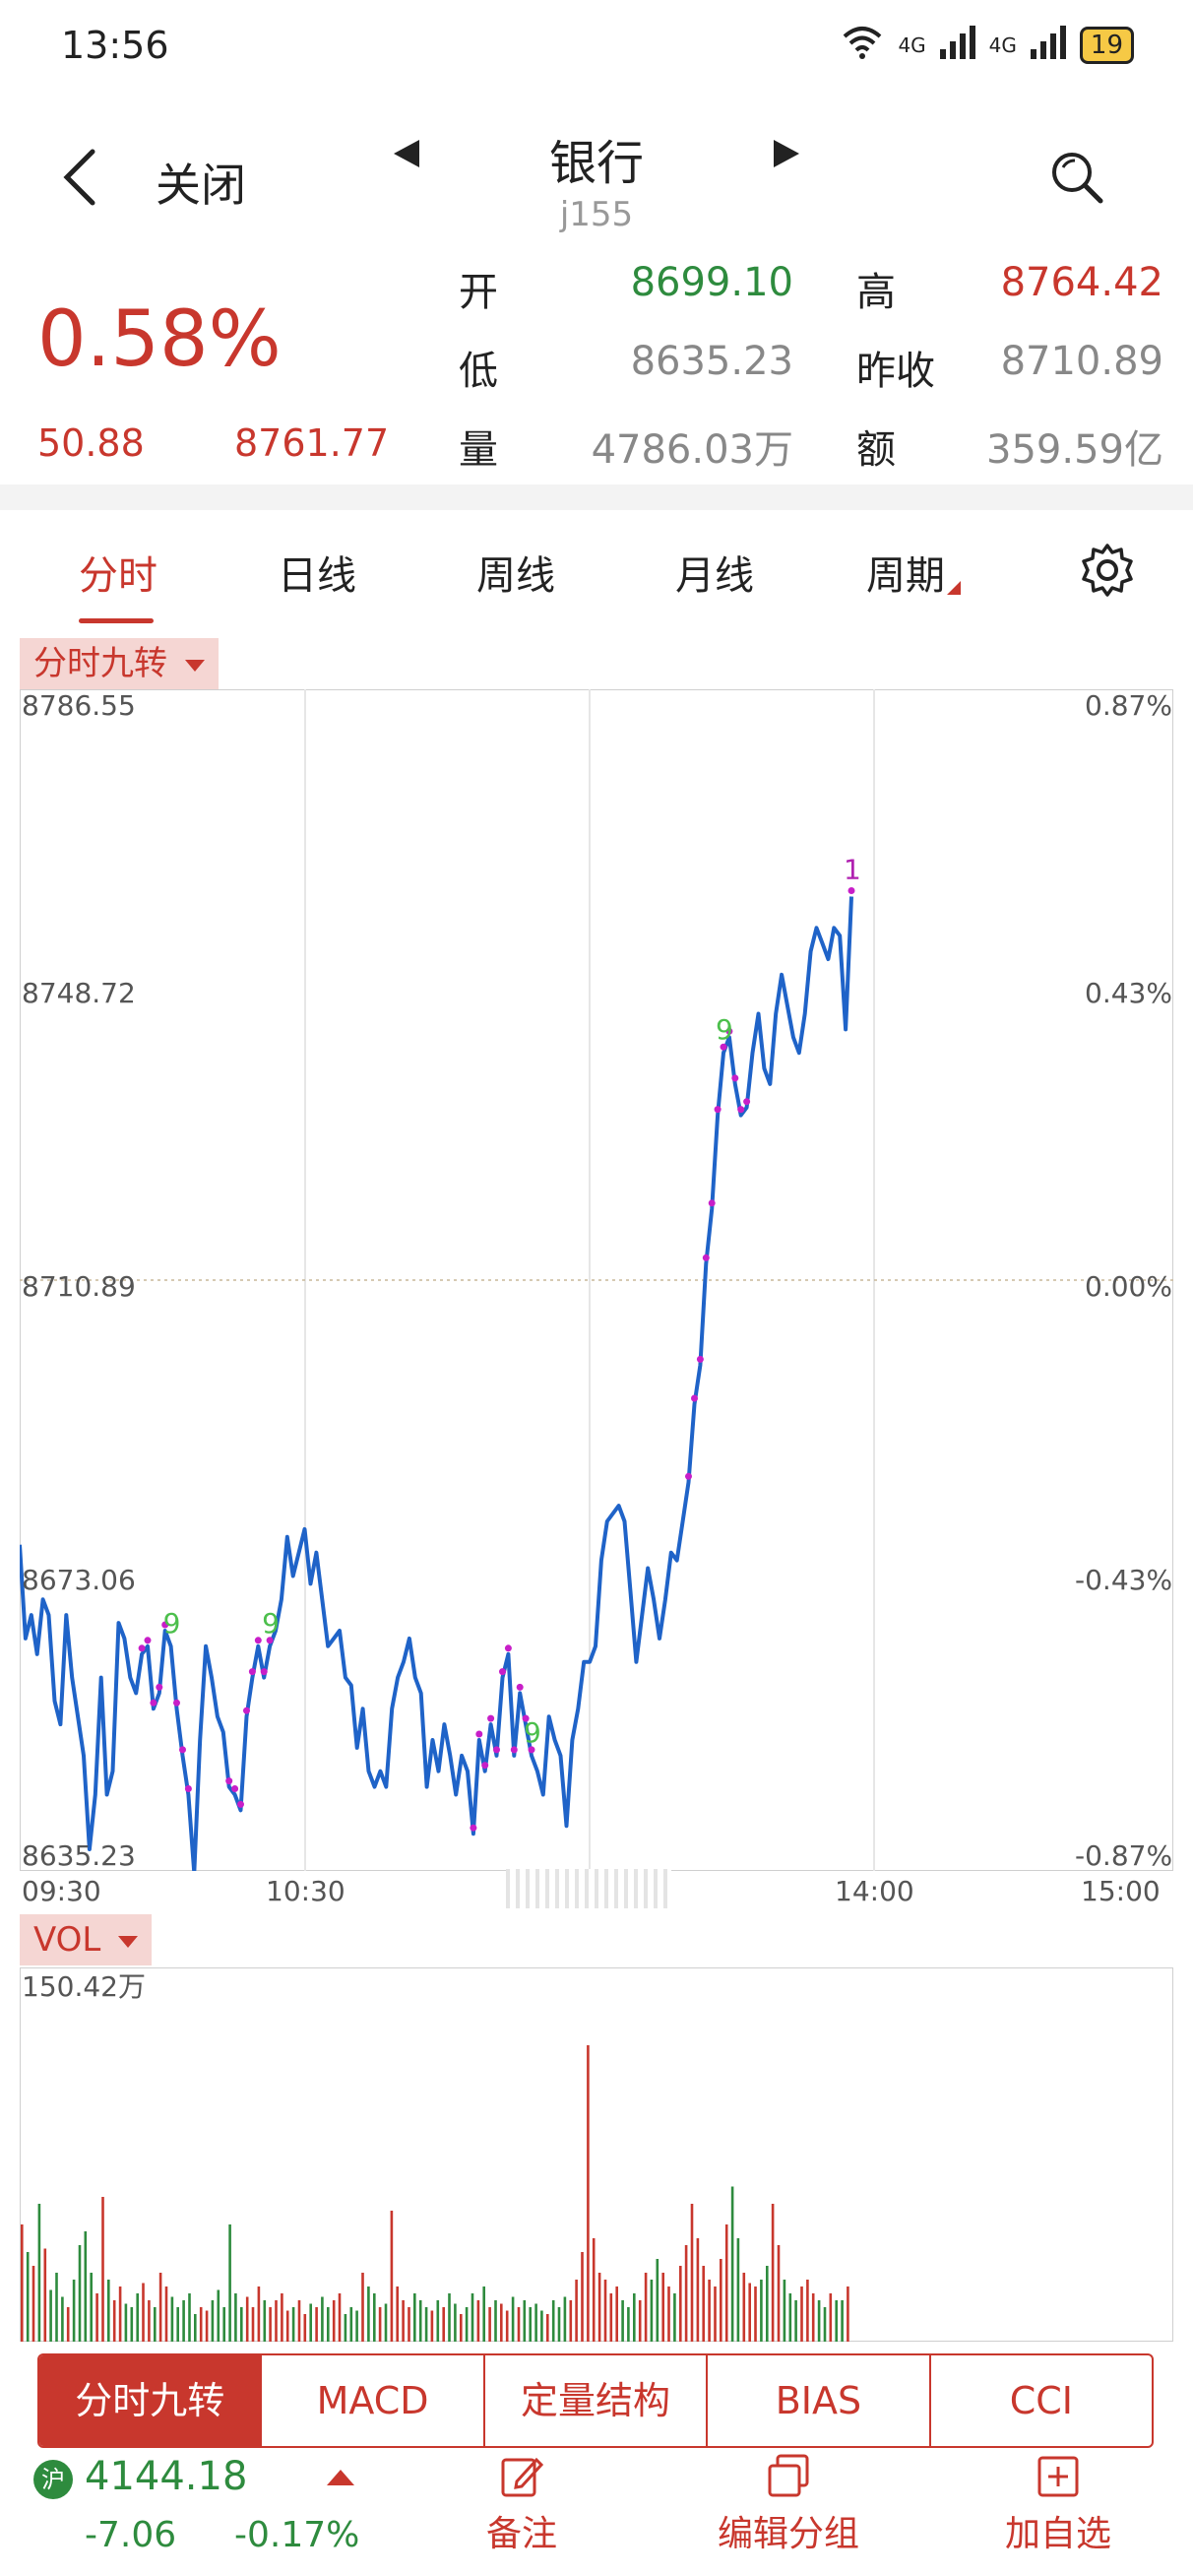  Describe the element at coordinates (1041, 2400) in the screenshot. I see `indicator-tab-cci: CCI` at that location.